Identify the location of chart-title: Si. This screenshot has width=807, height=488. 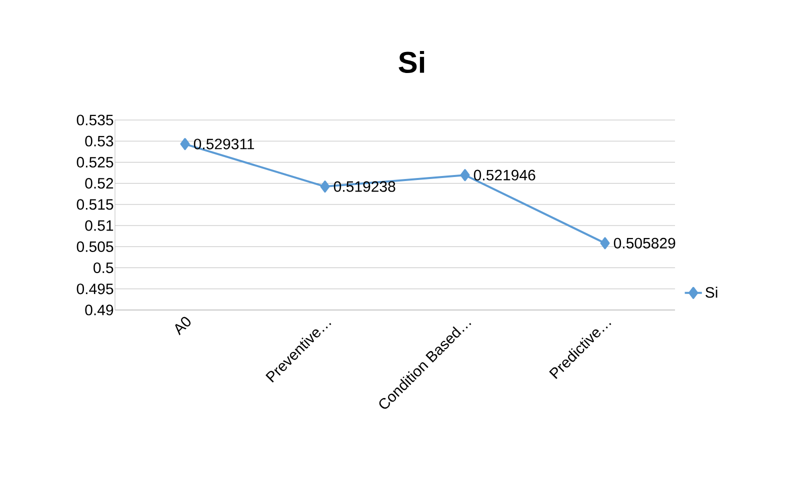
(411, 62).